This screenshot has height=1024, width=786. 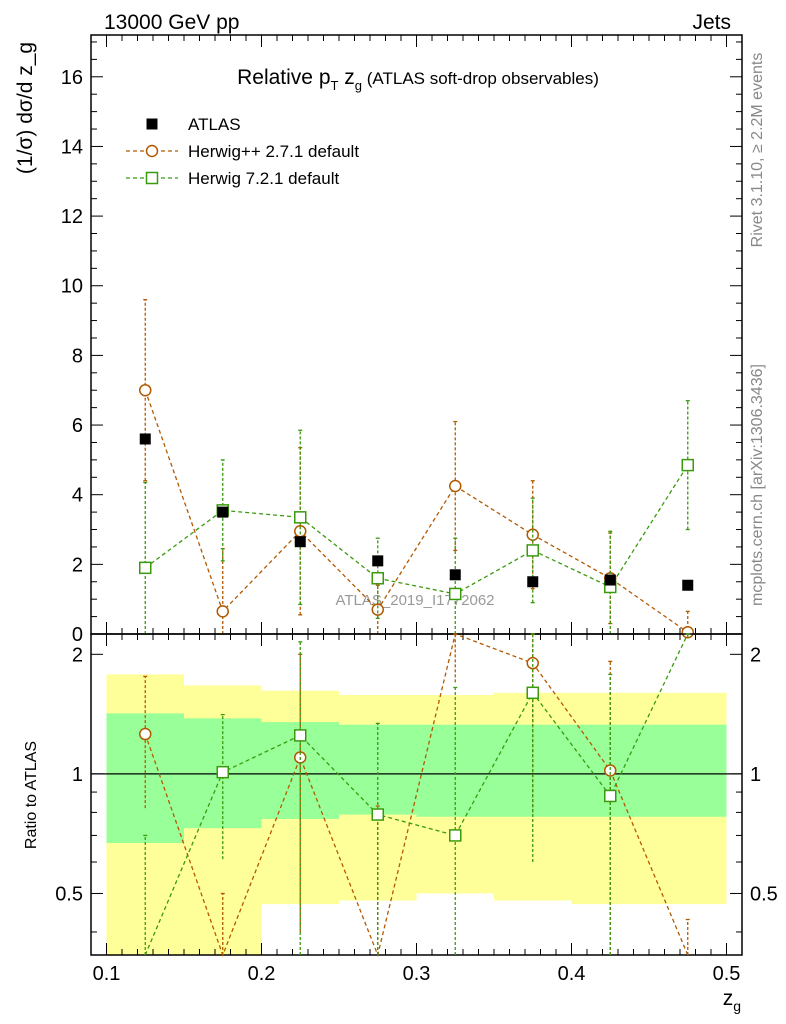 I want to click on ratio-y-tick-label-right: 2, so click(x=755, y=655).